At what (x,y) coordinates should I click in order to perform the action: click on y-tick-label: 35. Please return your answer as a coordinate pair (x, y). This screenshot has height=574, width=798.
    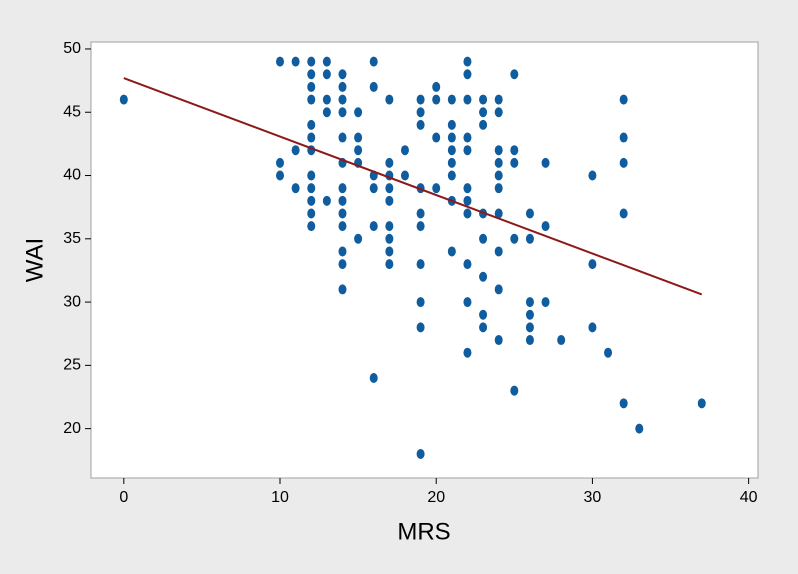
    Looking at the image, I should click on (72, 238).